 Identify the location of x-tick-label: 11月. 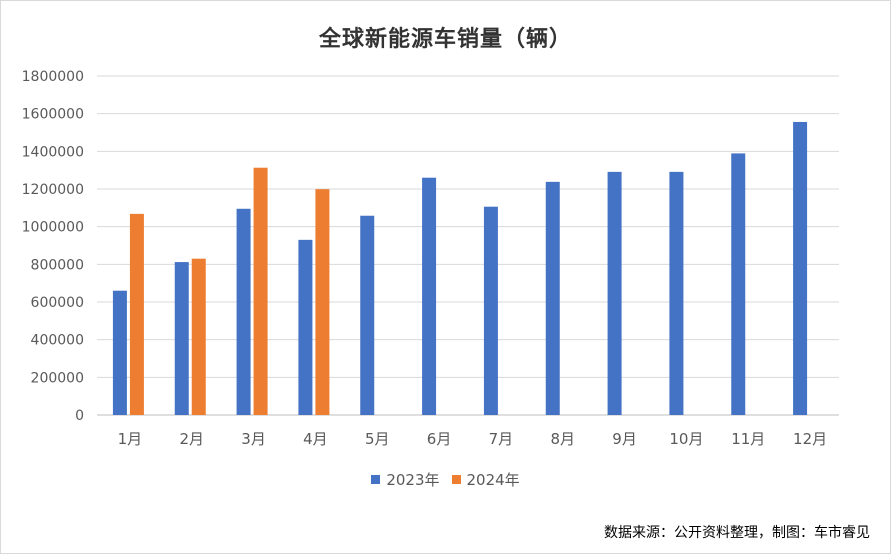
(748, 439).